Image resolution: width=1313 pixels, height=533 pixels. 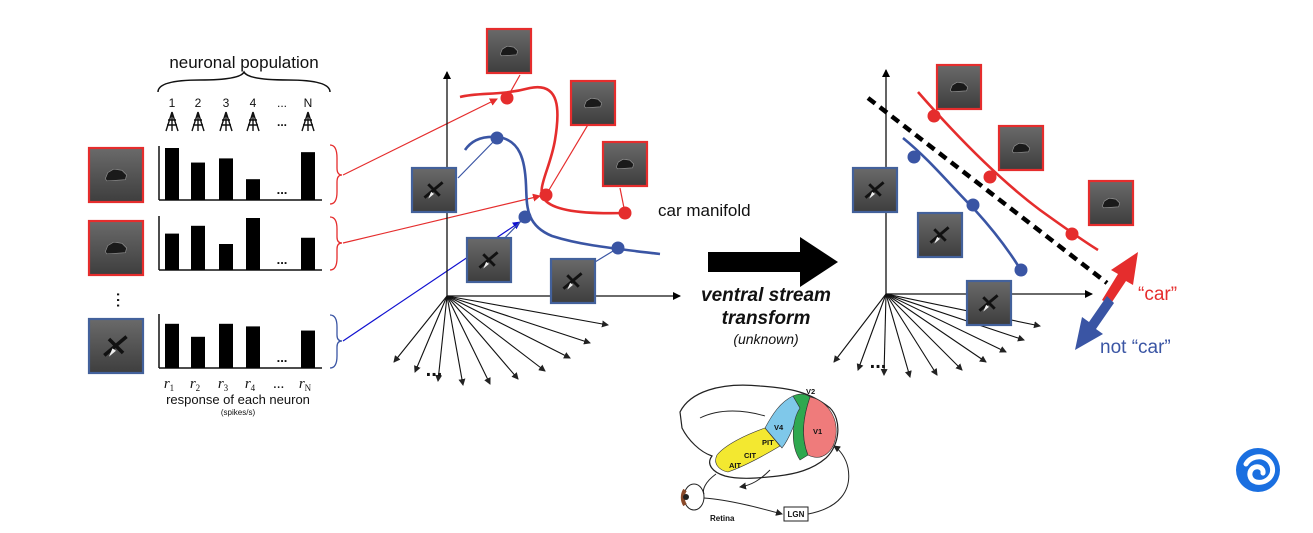 I want to click on v1-region, so click(x=820, y=427).